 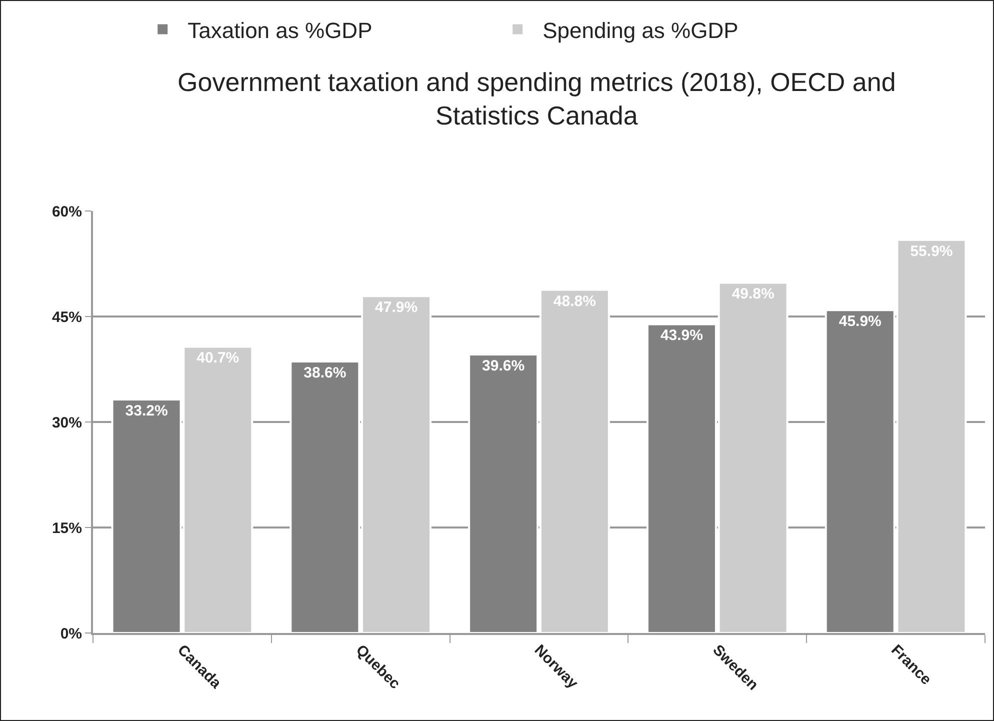 I want to click on legend-label: Spending as %GDP, so click(x=640, y=30).